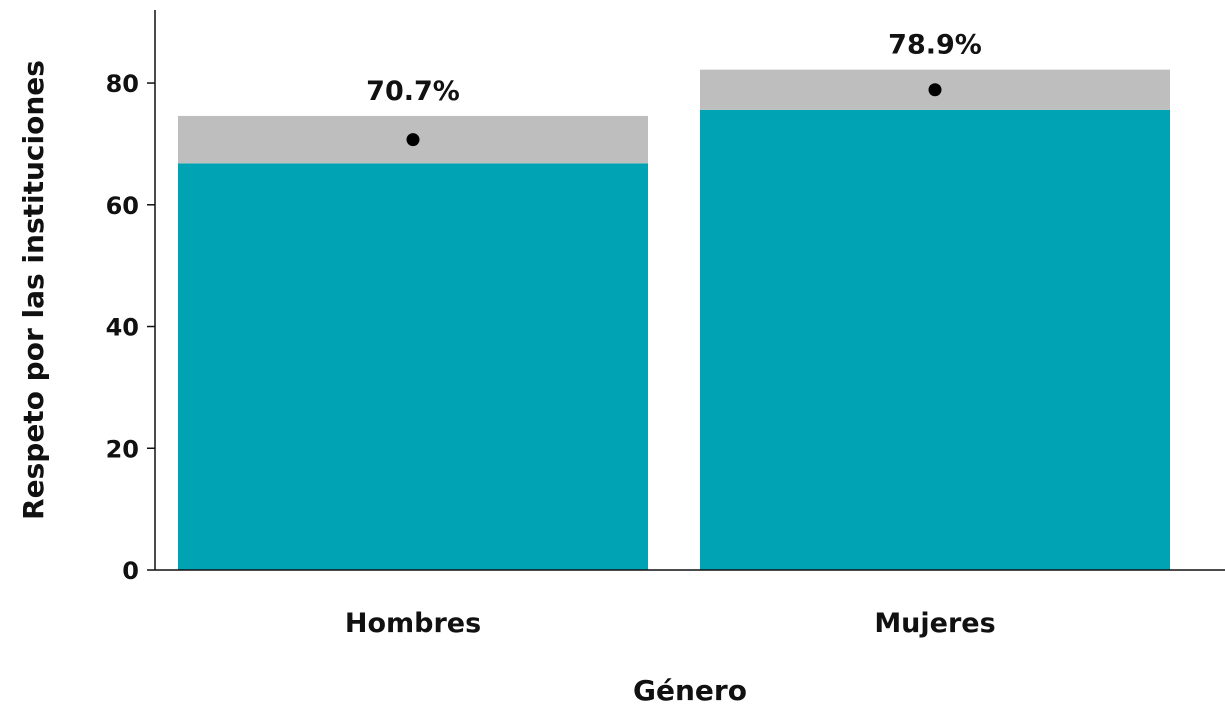  Describe the element at coordinates (122, 328) in the screenshot. I see `y-tick-label-40: 40` at that location.